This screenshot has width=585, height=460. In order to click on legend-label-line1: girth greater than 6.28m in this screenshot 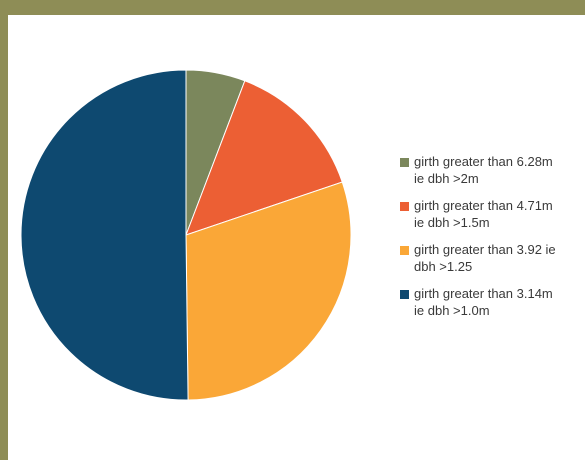, I will do `click(483, 161)`.